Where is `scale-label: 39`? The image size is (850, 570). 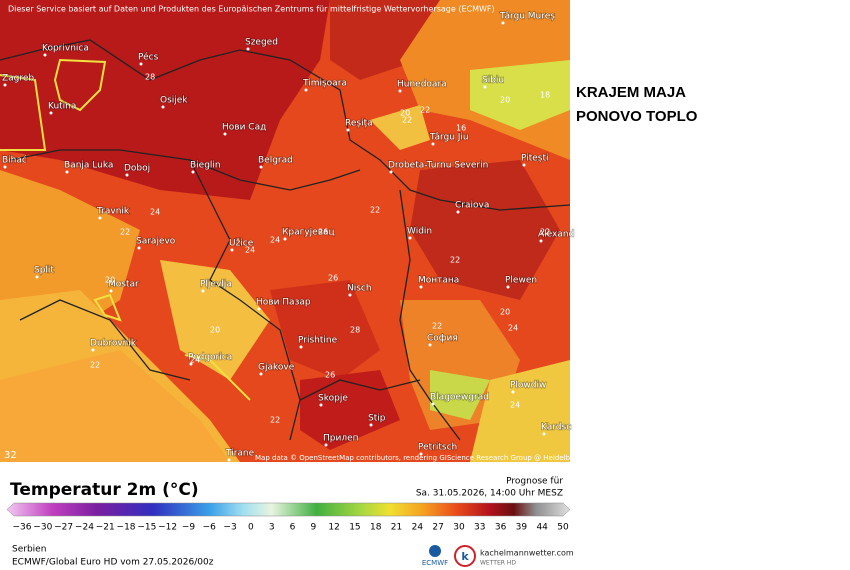 scale-label: 39 is located at coordinates (522, 528).